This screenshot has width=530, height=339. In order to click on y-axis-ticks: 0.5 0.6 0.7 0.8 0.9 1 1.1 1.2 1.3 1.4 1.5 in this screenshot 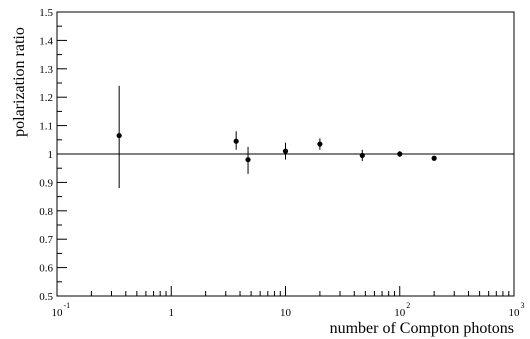, I will do `click(53, 155)`.